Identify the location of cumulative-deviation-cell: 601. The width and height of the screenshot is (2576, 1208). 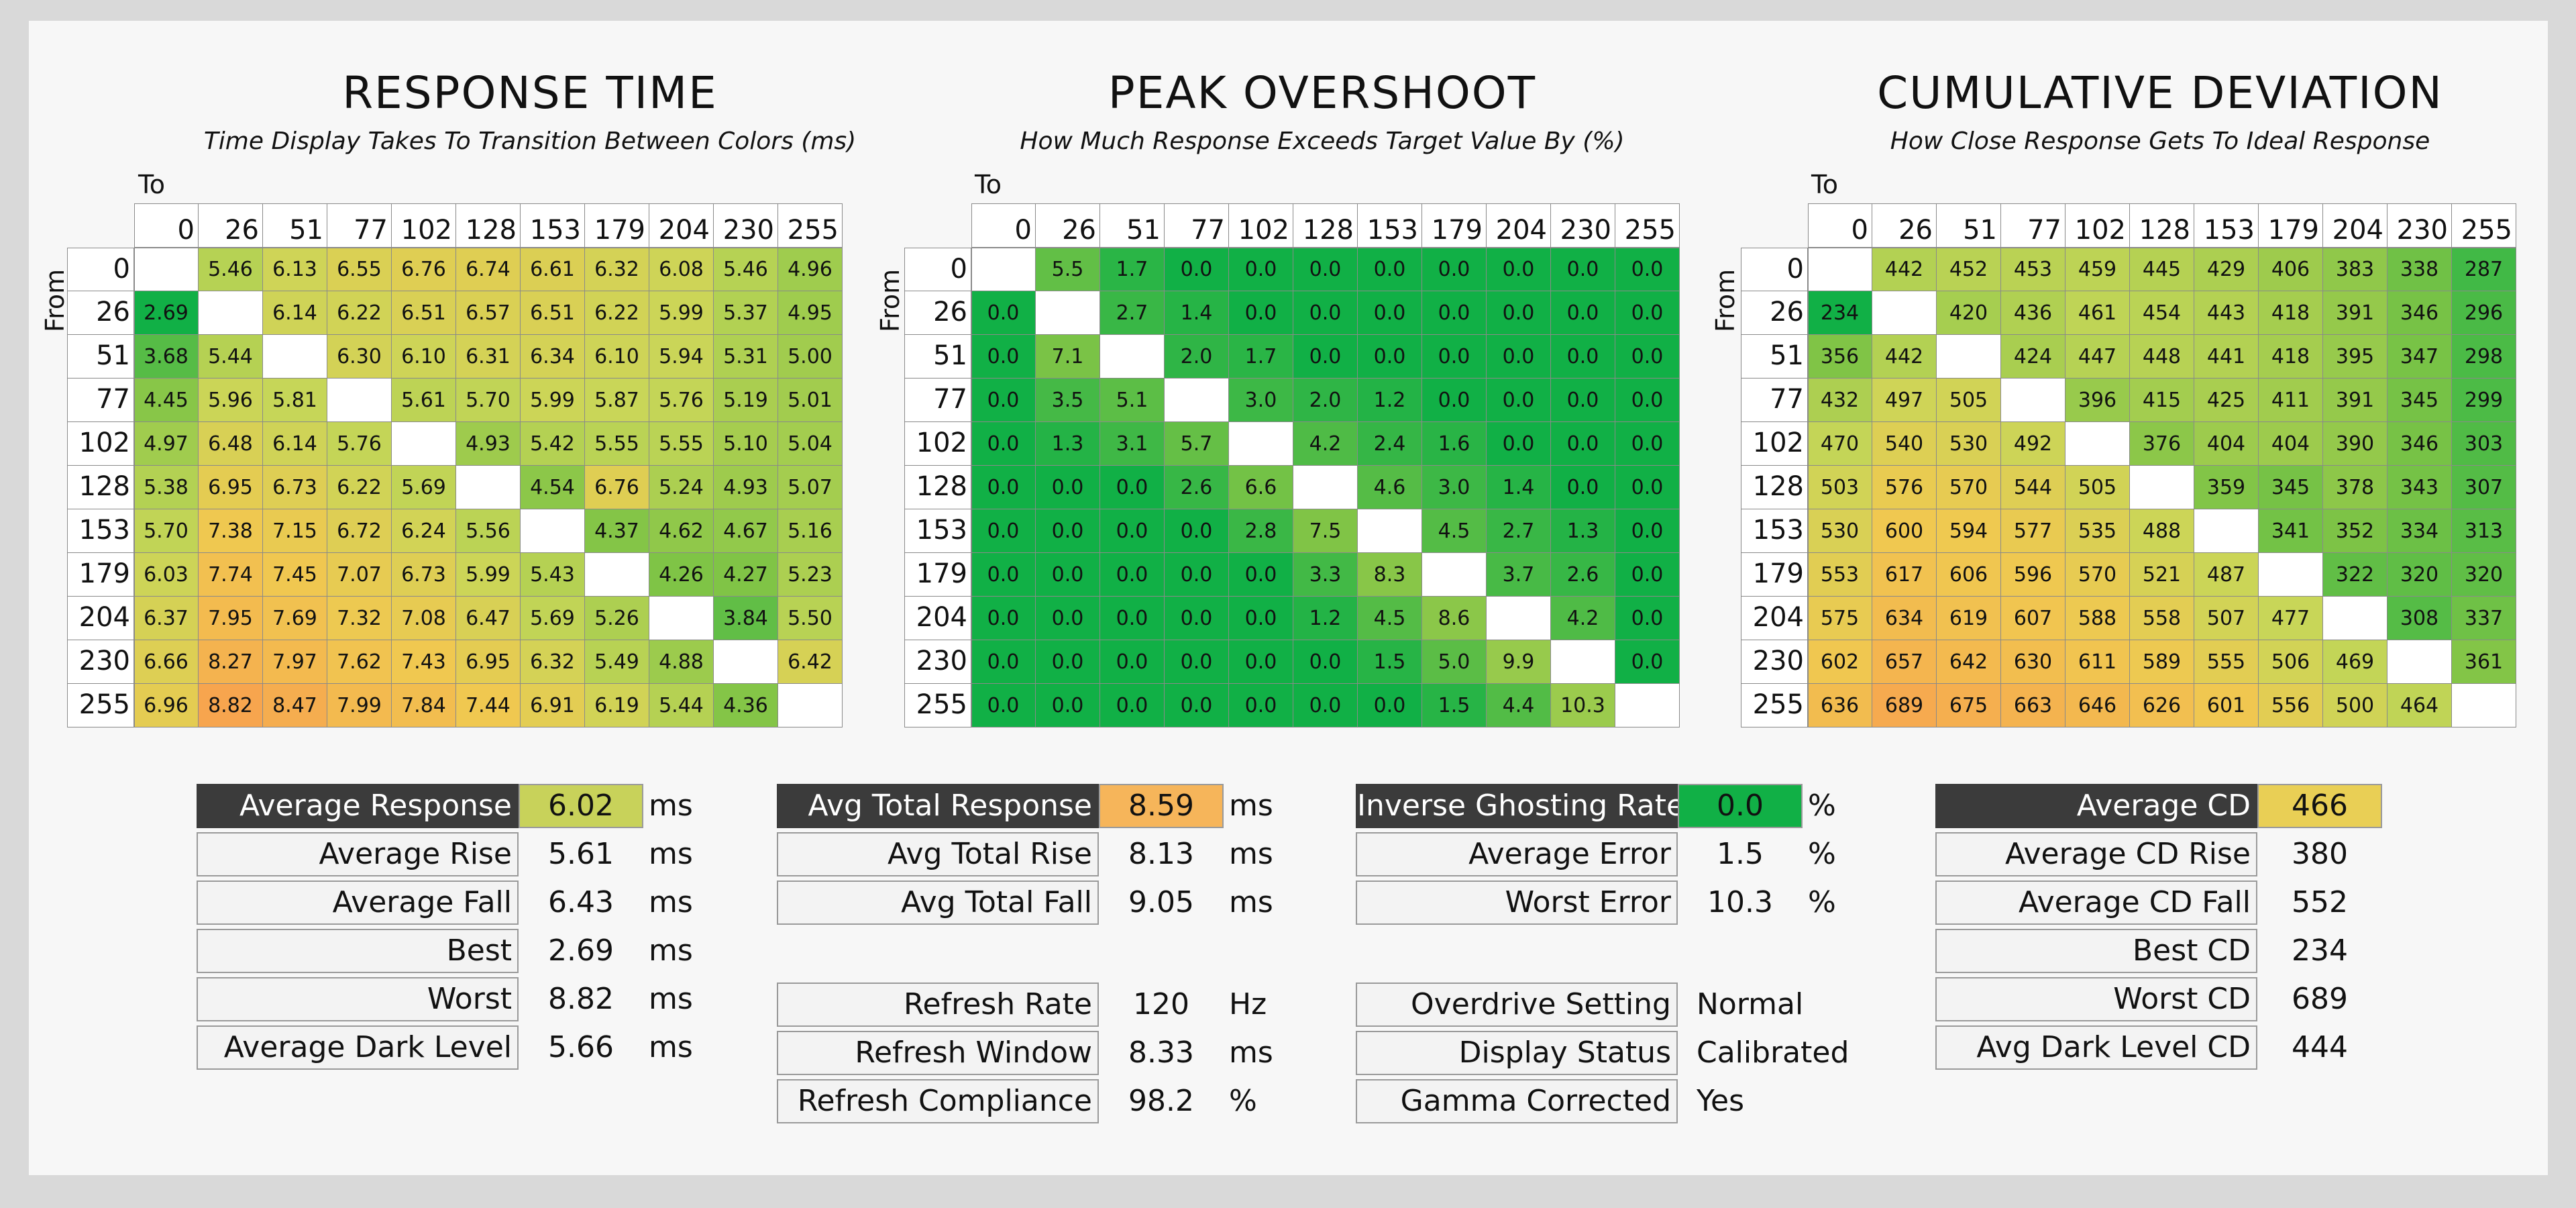
(2226, 705).